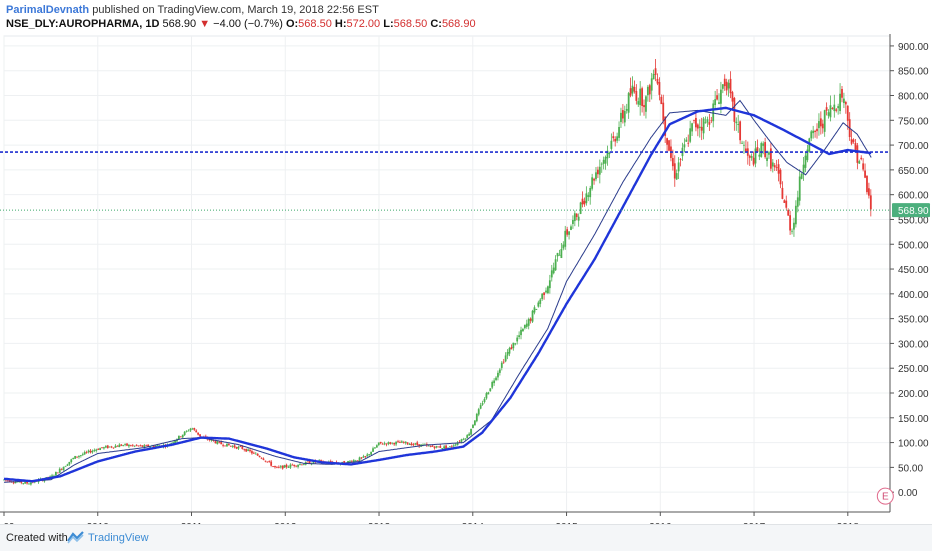 The width and height of the screenshot is (932, 551). What do you see at coordinates (911, 210) in the screenshot?
I see `last-price-badge: 568.90` at bounding box center [911, 210].